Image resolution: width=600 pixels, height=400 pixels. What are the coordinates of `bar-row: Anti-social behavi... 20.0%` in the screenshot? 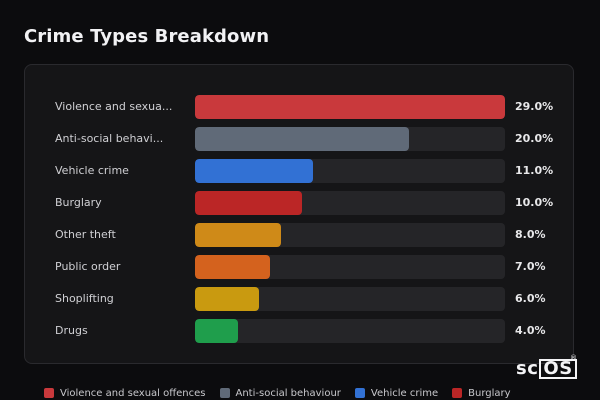 It's located at (300, 139).